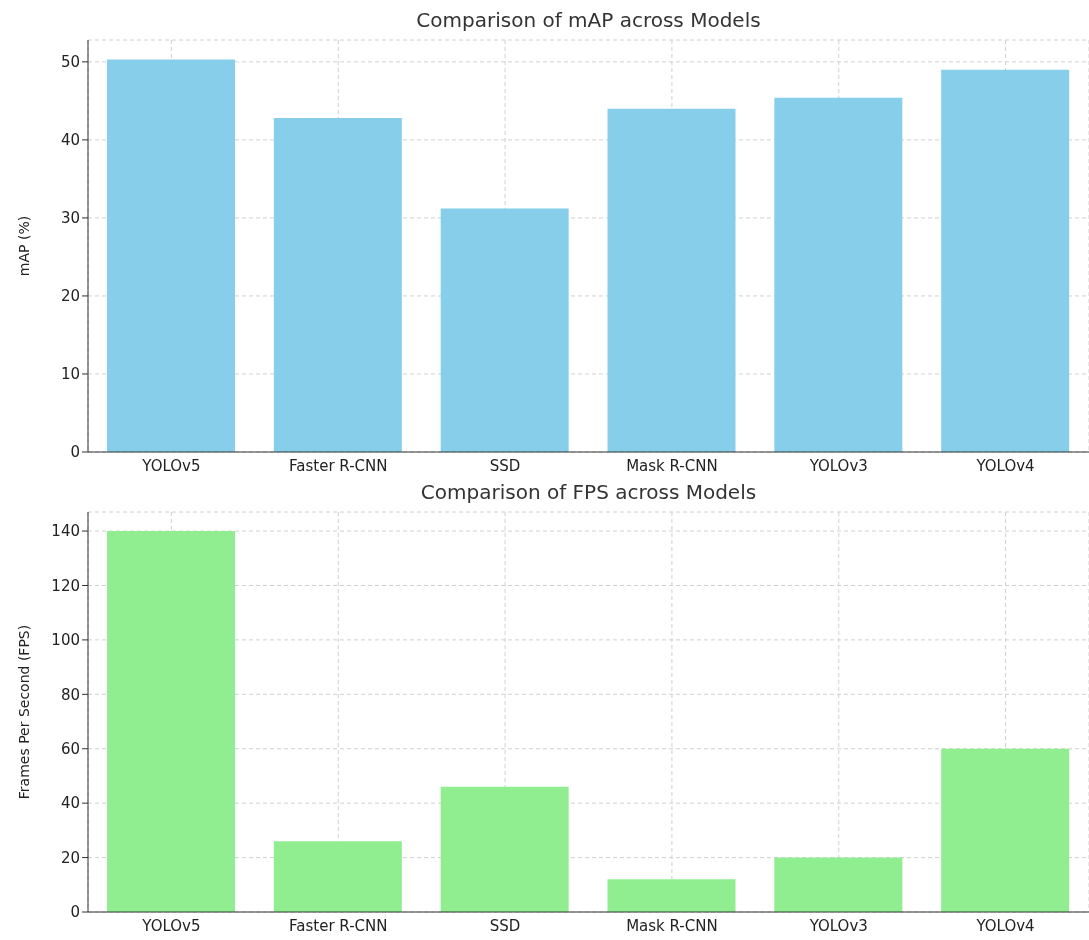 This screenshot has height=940, width=1089. I want to click on y-tick-label: 140, so click(65, 531).